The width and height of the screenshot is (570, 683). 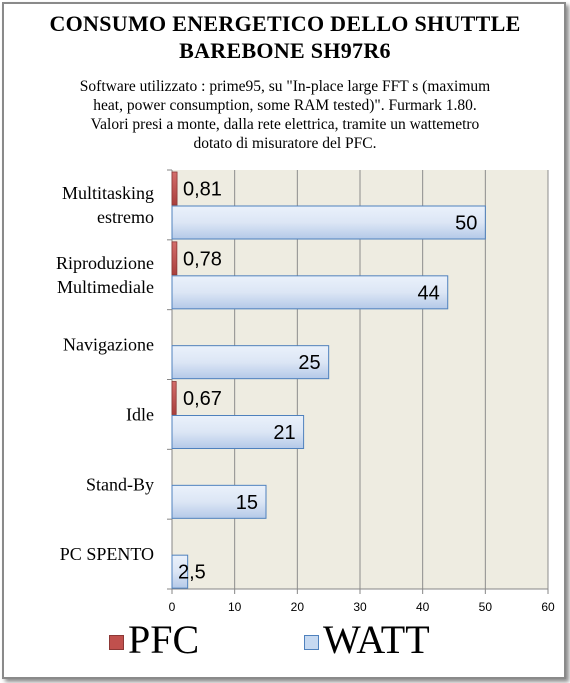 I want to click on data-label-pfc: 0,81, so click(x=202, y=190).